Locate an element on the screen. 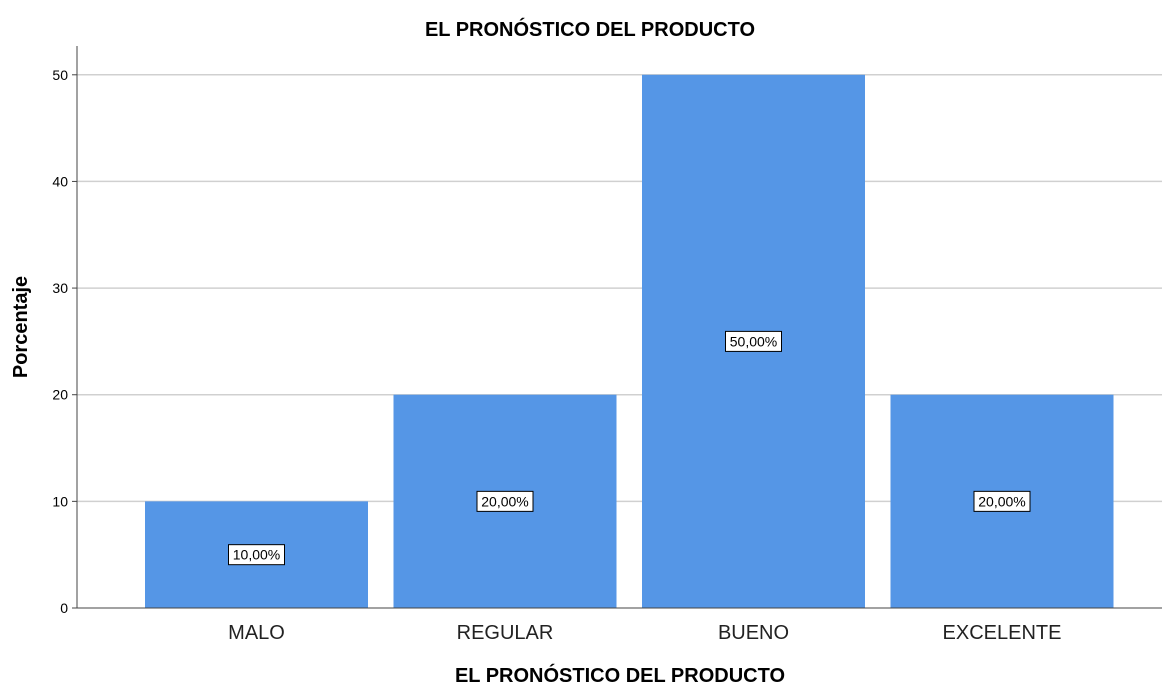  y-tick-label: 50 is located at coordinates (60, 75).